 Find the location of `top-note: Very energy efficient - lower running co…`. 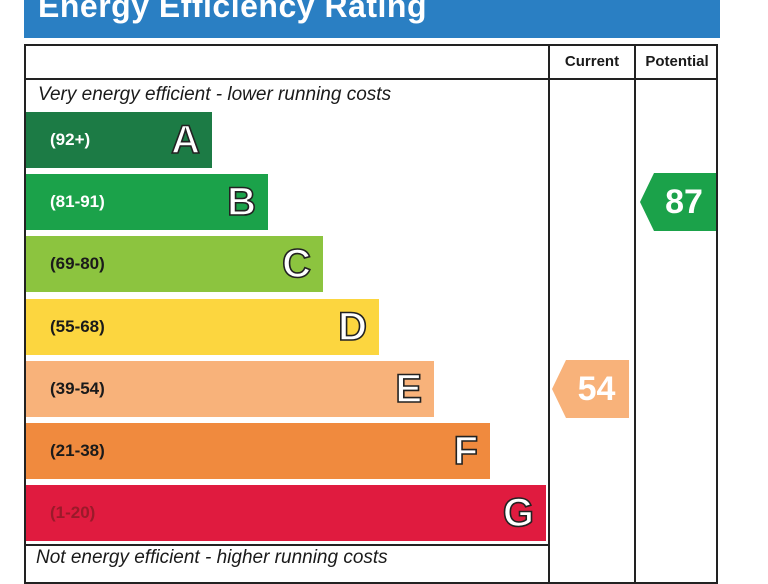

top-note: Very energy efficient - lower running co… is located at coordinates (215, 94).